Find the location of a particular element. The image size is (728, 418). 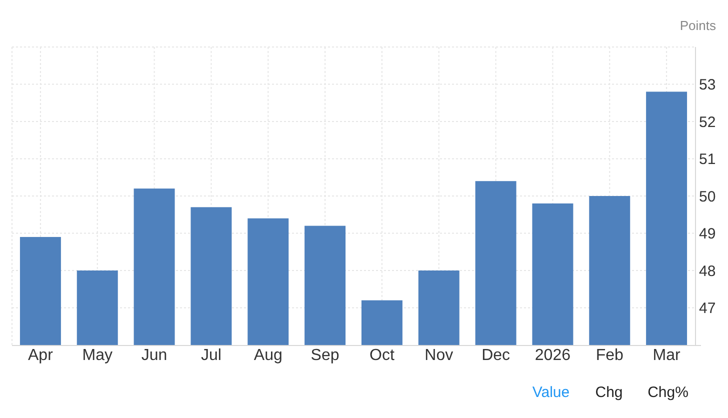

x-tick-label: Dec is located at coordinates (496, 355).